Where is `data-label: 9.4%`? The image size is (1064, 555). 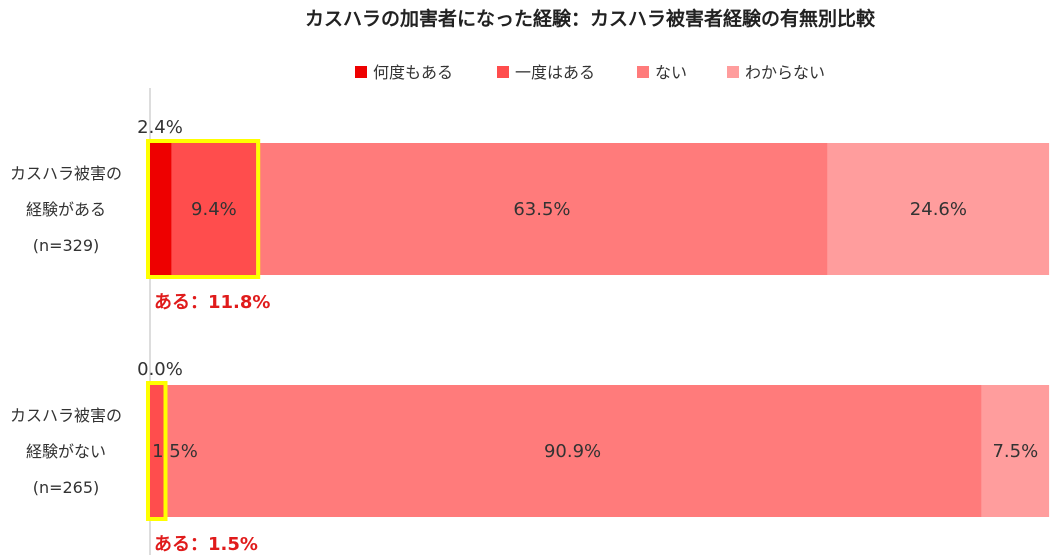 data-label: 9.4% is located at coordinates (214, 209).